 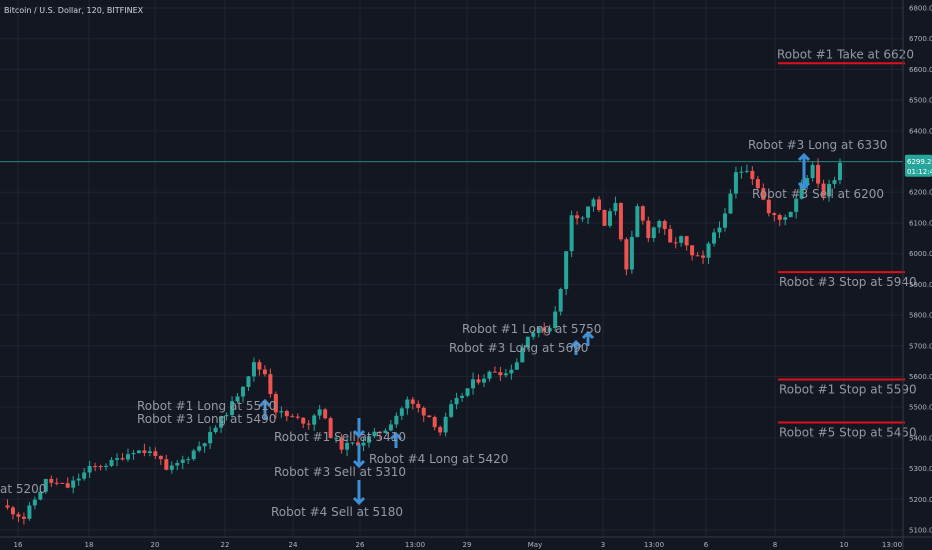 I want to click on trade-annotation: Robot #3 Sell at 6200, so click(x=818, y=194).